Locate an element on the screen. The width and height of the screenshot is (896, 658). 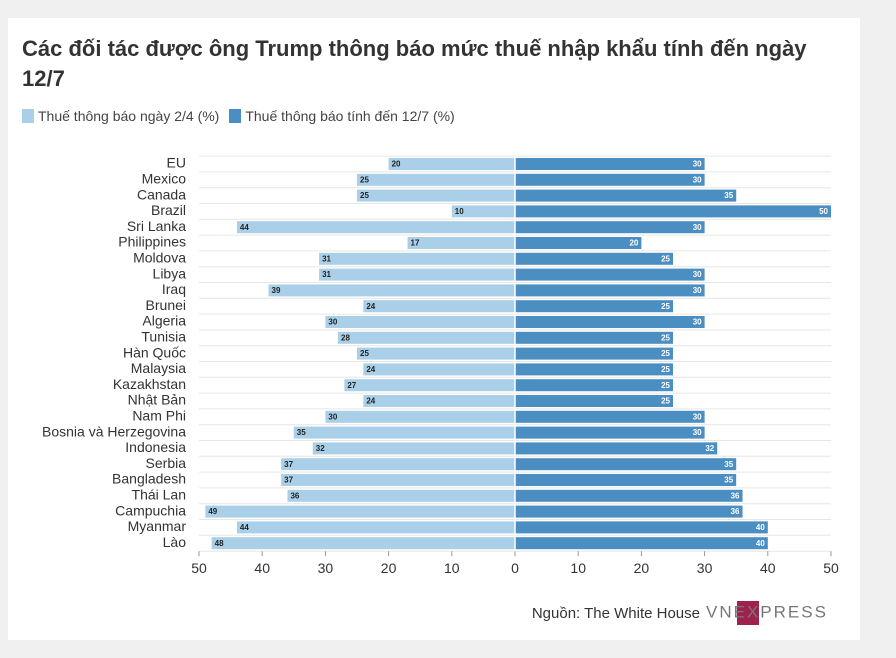
x-tick-label: 50 is located at coordinates (831, 568).